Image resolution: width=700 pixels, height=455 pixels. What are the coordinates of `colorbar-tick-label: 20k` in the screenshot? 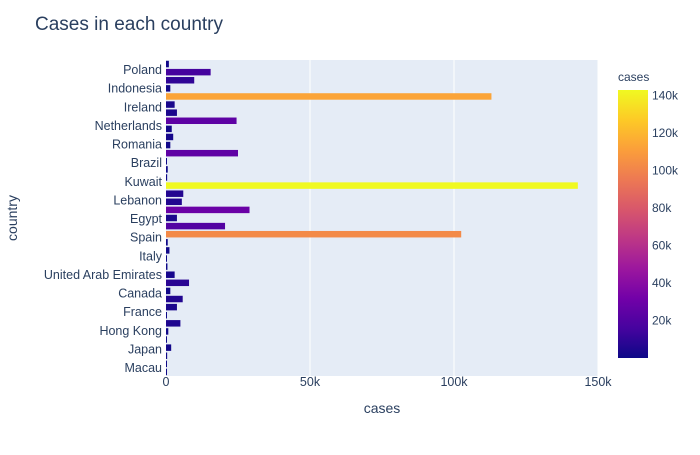 It's located at (662, 321).